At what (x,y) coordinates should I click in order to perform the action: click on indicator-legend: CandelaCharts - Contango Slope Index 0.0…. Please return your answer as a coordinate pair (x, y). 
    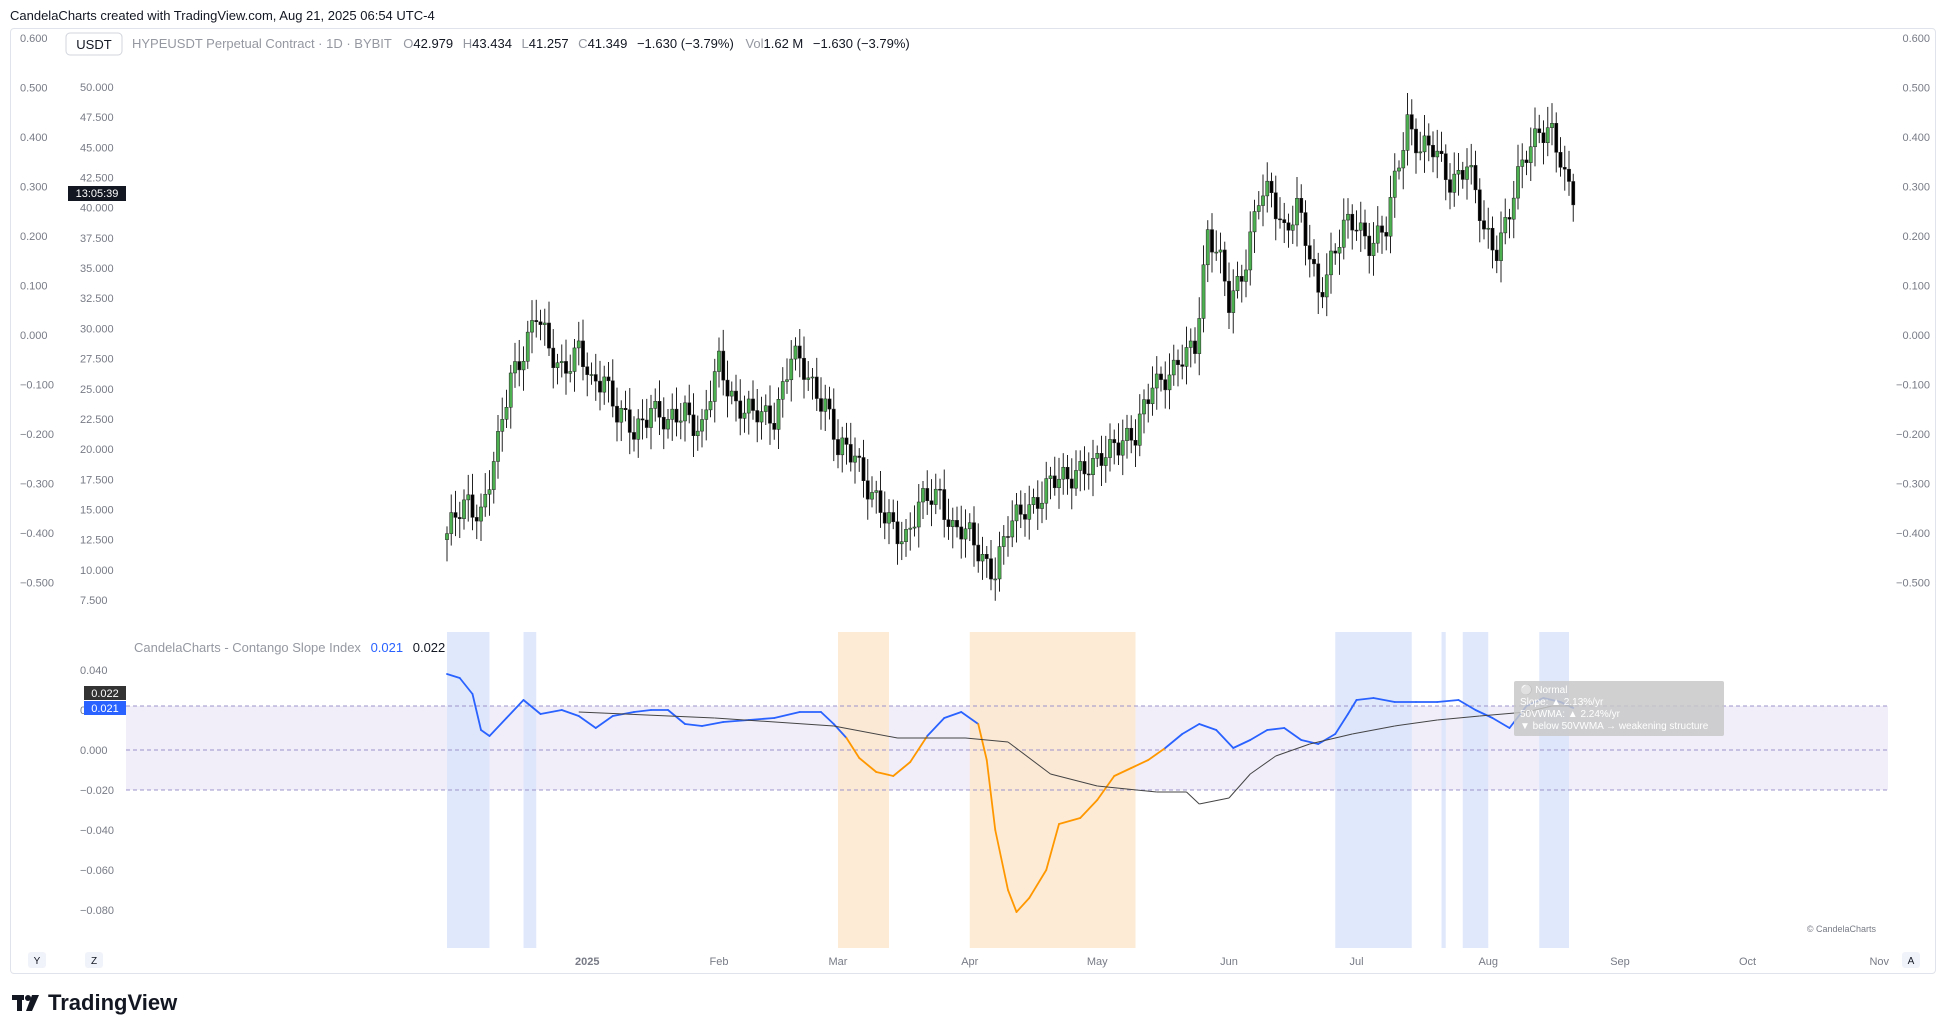
    Looking at the image, I should click on (289, 647).